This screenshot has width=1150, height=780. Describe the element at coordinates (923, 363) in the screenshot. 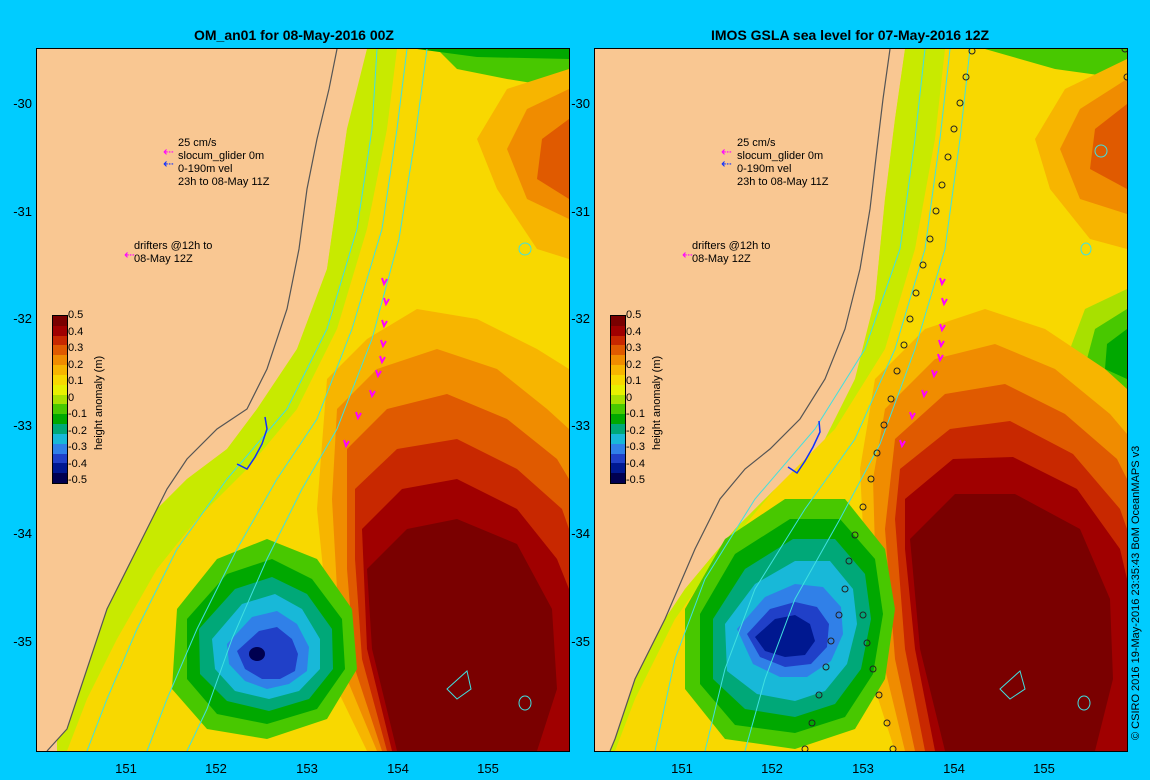

I see `right-vector-overlay` at that location.